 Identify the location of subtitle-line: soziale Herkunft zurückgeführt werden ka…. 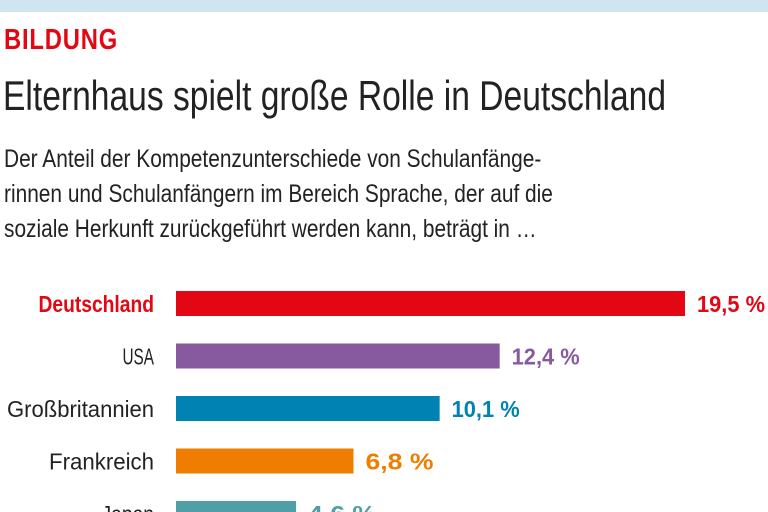
(270, 229).